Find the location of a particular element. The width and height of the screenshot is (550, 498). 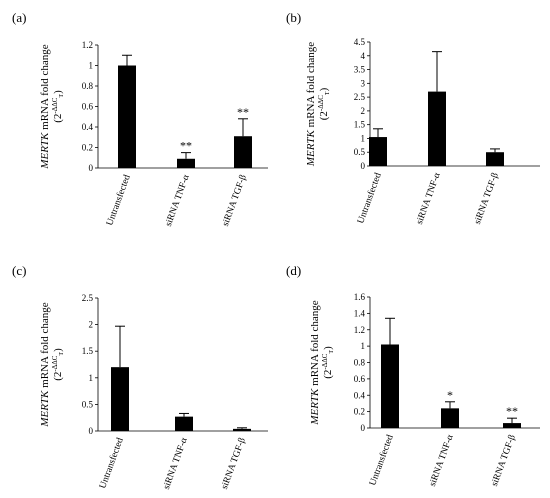

panel-label: (a) is located at coordinates (19, 17).